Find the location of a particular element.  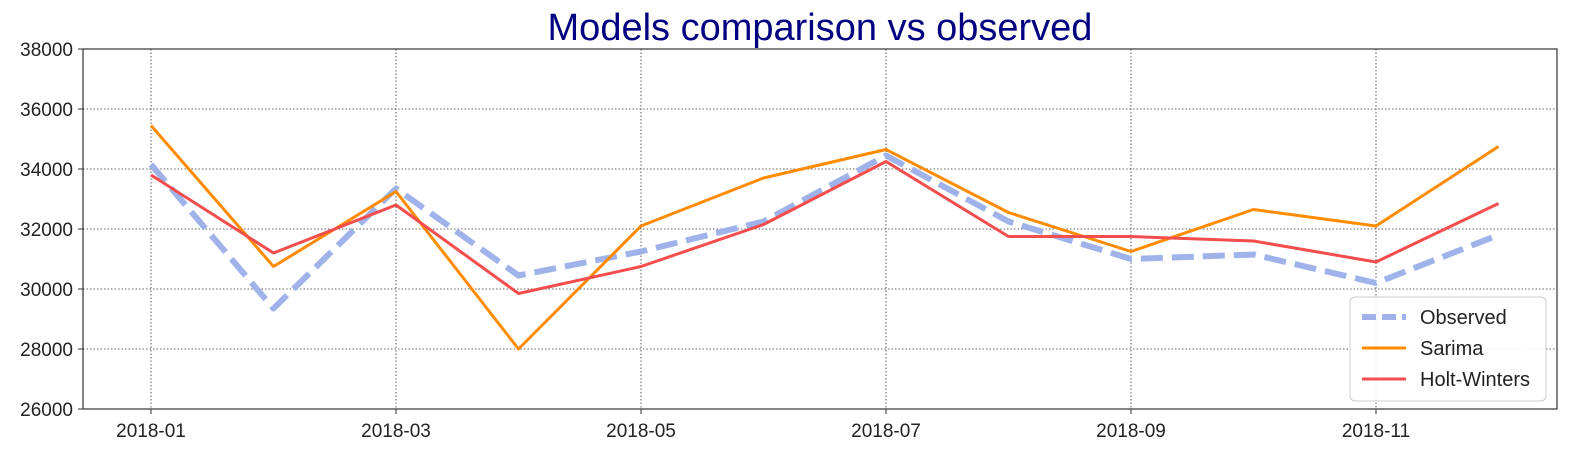

legend-label: Holt-Winters is located at coordinates (1475, 380).